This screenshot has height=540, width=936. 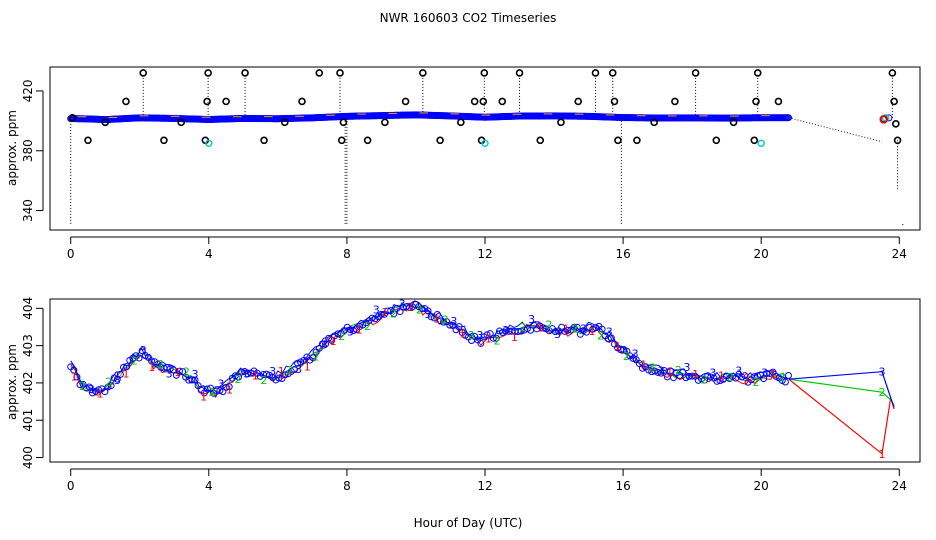 I want to click on top-x-tick-label: 4, so click(x=209, y=254).